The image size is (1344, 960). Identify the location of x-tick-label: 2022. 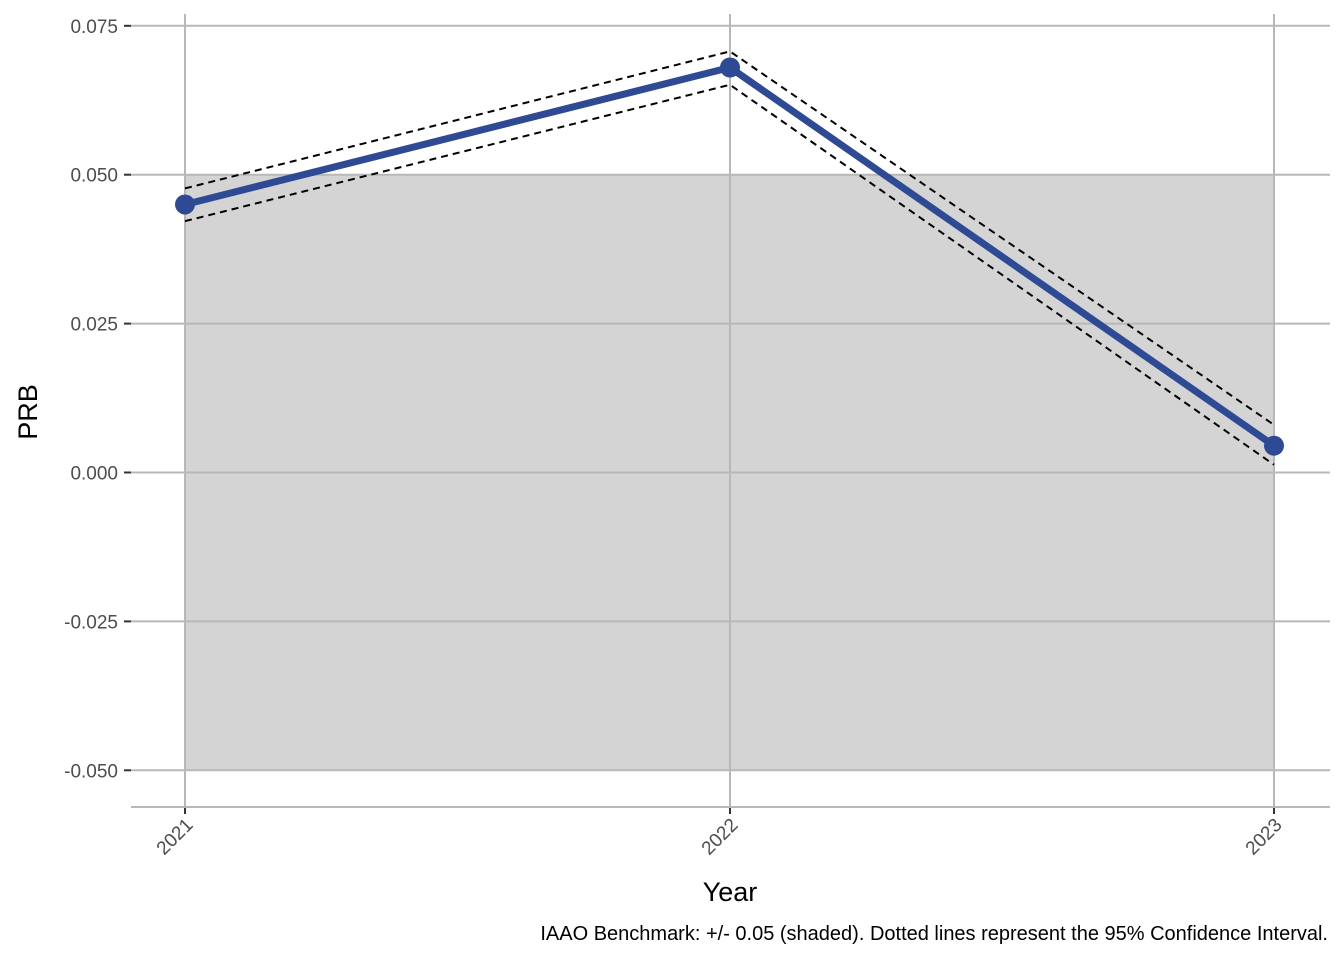
(720, 837).